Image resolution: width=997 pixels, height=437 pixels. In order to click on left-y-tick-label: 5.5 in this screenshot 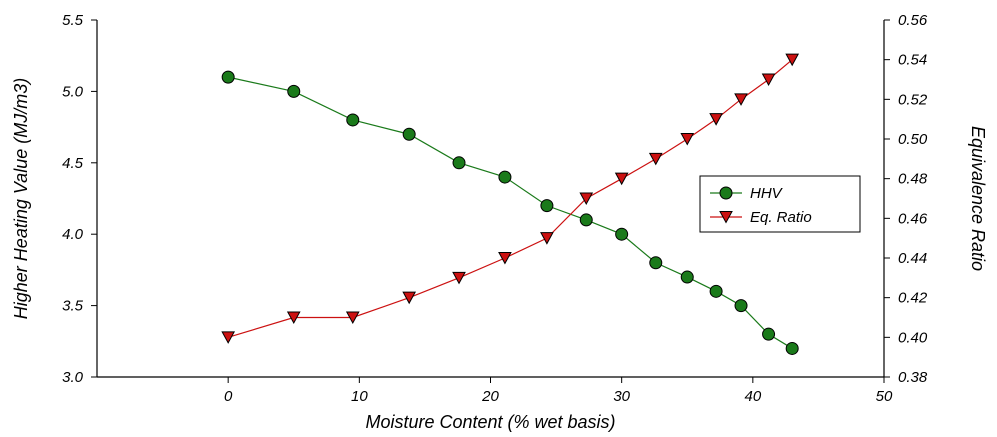, I will do `click(73, 20)`.